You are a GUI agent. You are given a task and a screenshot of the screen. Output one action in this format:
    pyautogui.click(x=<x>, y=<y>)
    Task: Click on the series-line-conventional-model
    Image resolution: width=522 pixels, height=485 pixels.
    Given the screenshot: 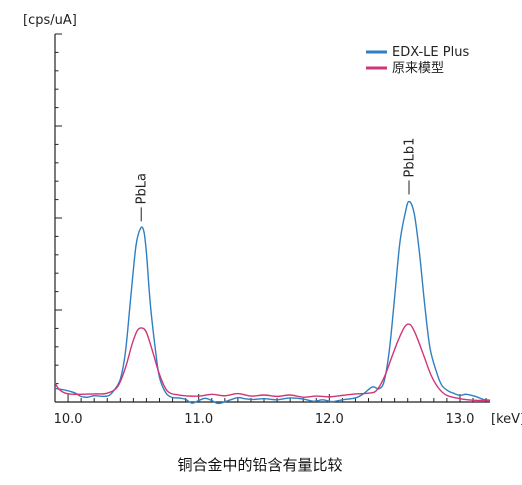 What is the action you would take?
    pyautogui.click(x=272, y=362)
    